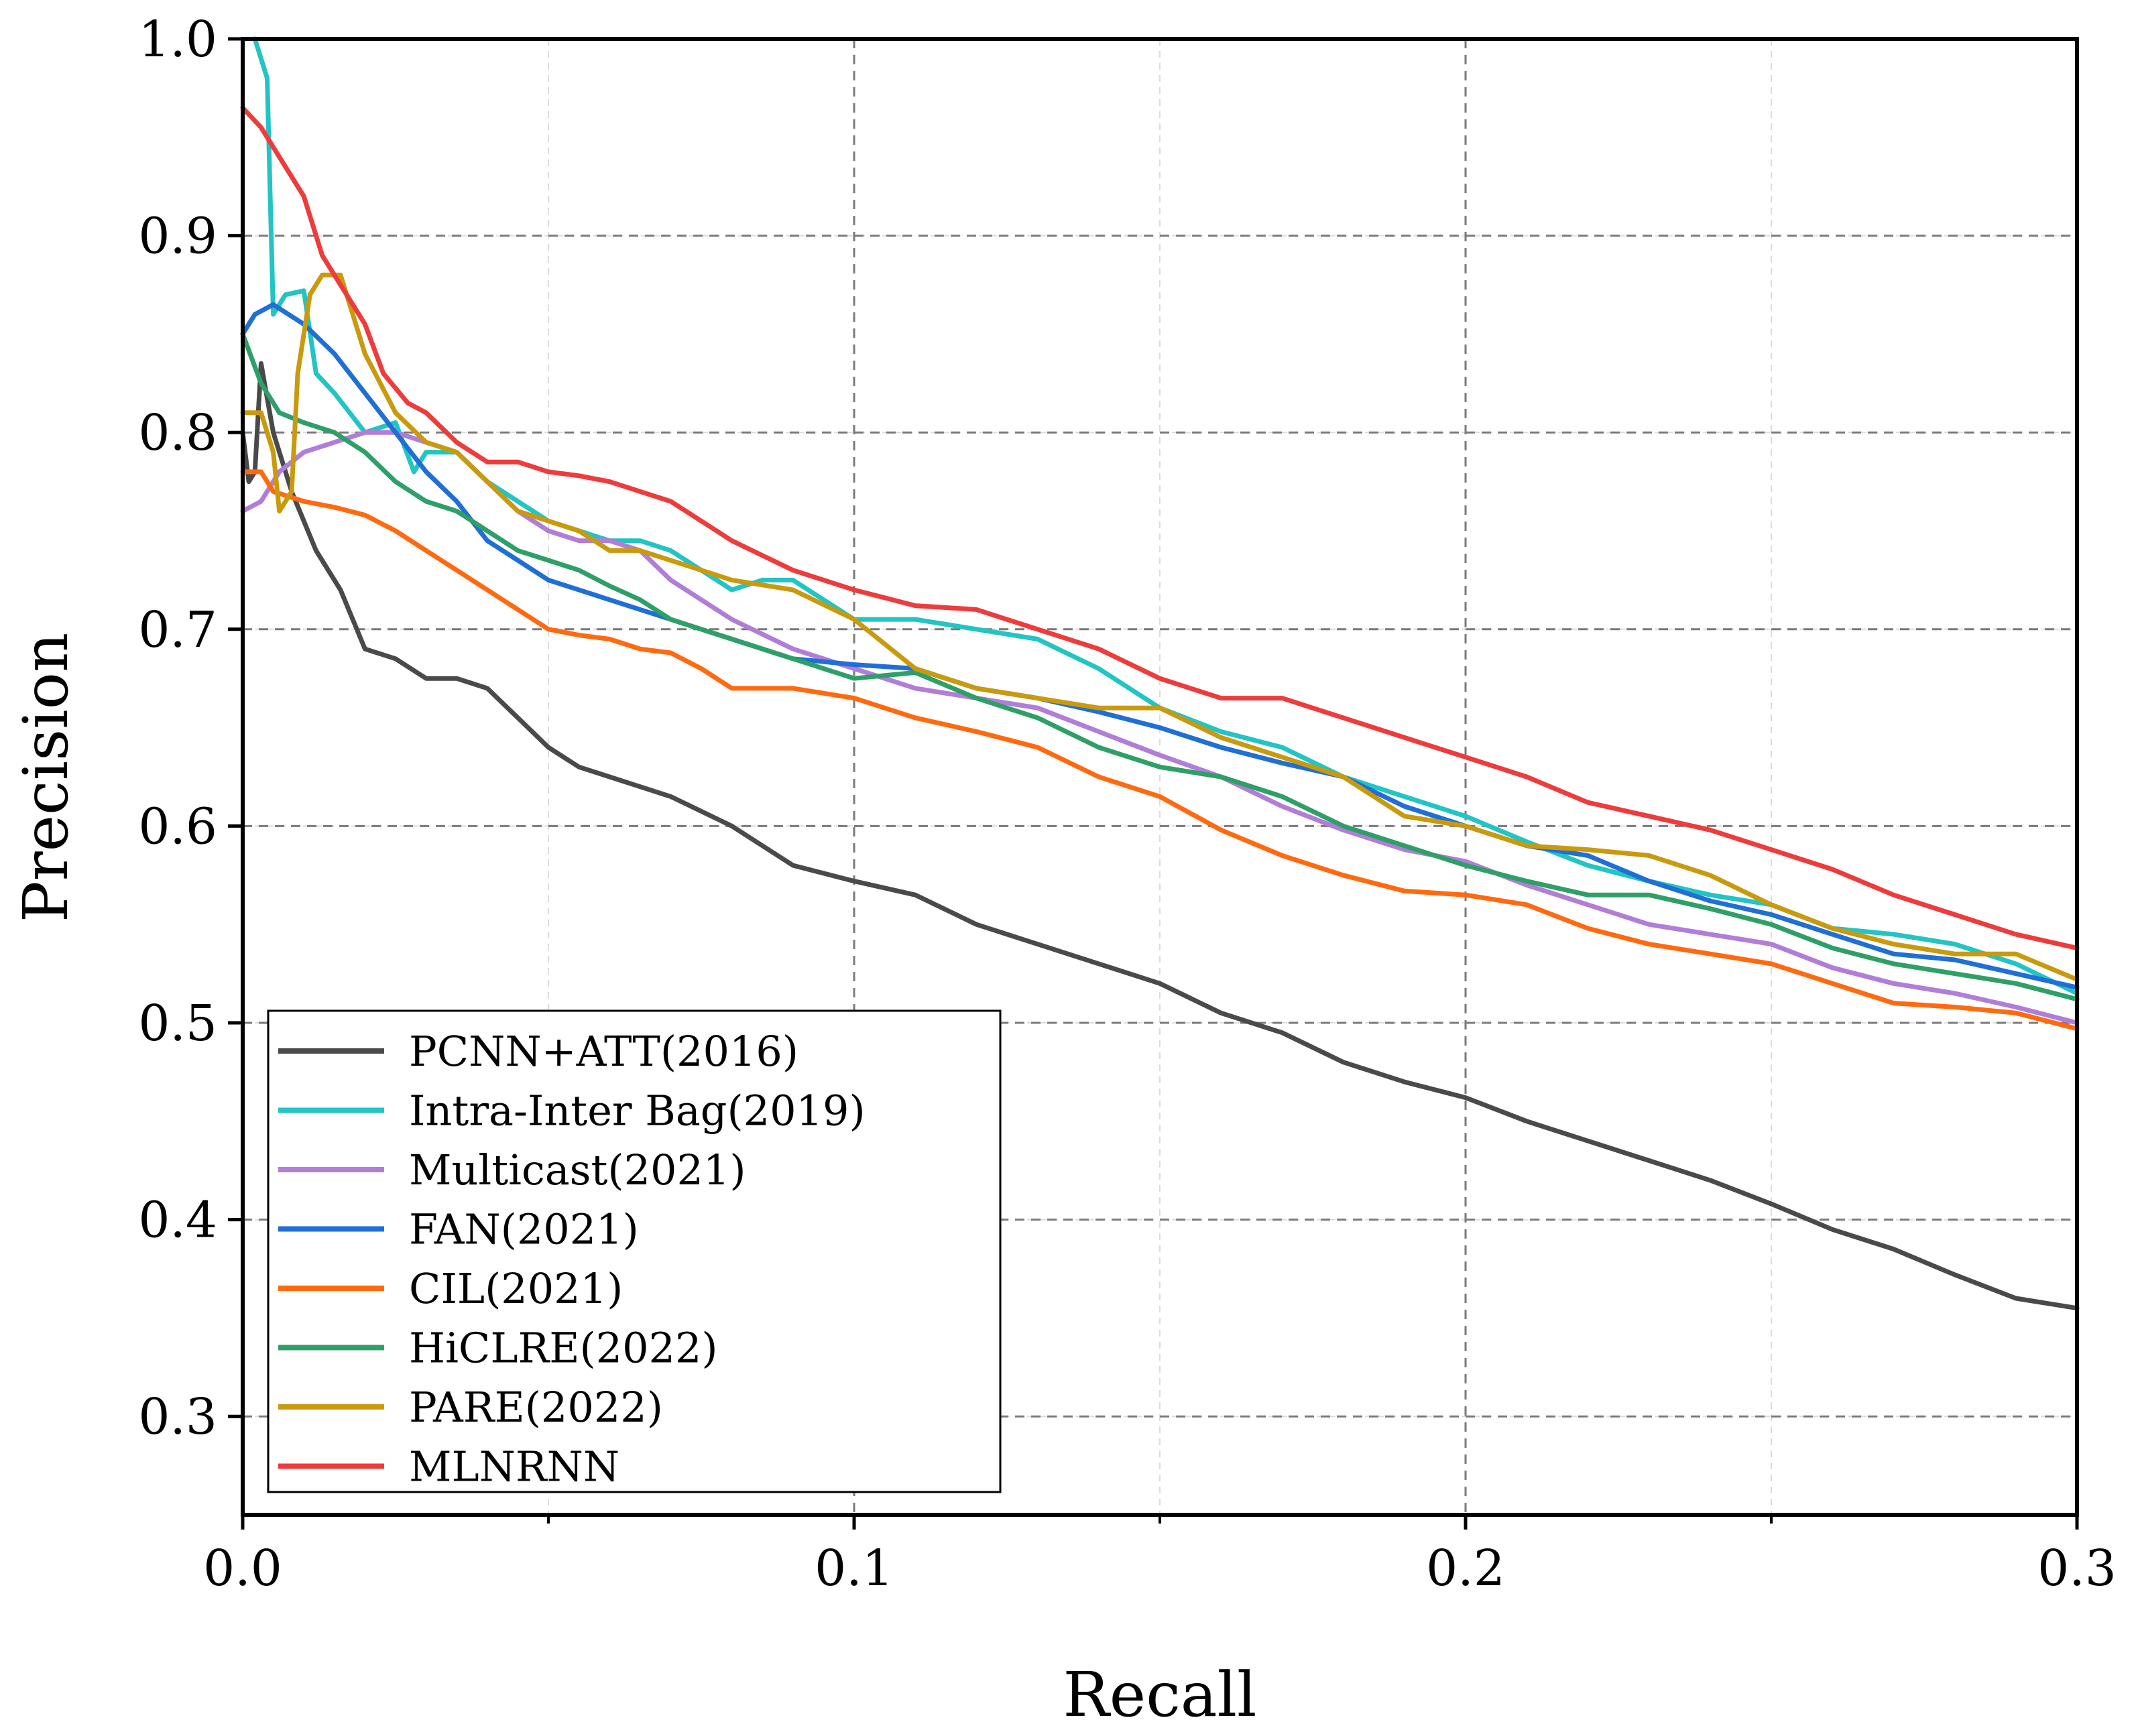  Describe the element at coordinates (603, 1052) in the screenshot. I see `legend-label: PCNN+ATT(2016)` at that location.